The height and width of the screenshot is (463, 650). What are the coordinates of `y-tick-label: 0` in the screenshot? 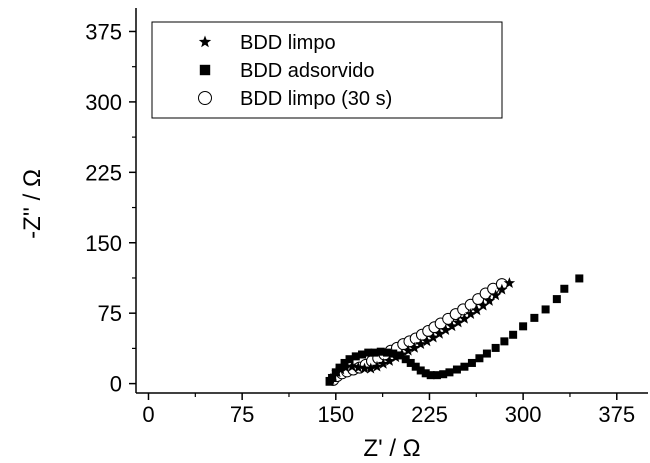 It's located at (116, 384).